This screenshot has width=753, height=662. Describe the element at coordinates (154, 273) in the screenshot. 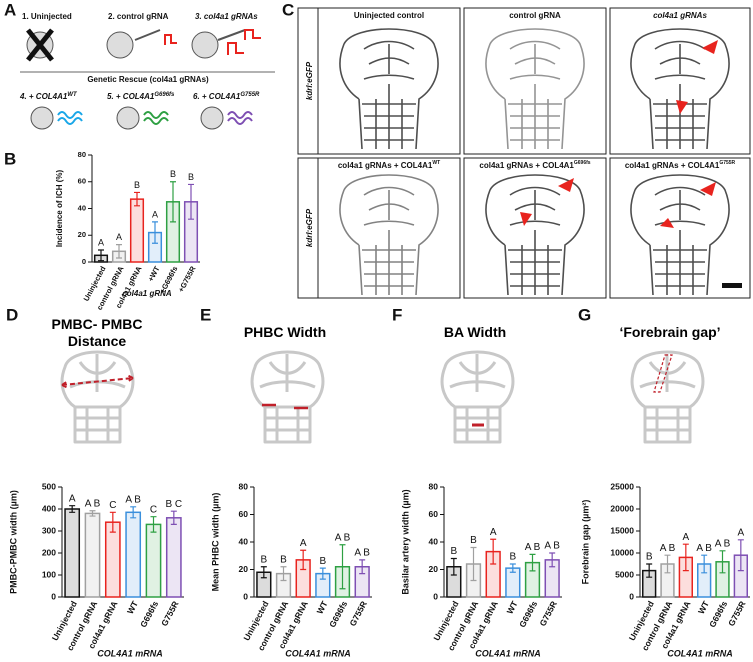

I see `x-tick-label: +WT` at that location.